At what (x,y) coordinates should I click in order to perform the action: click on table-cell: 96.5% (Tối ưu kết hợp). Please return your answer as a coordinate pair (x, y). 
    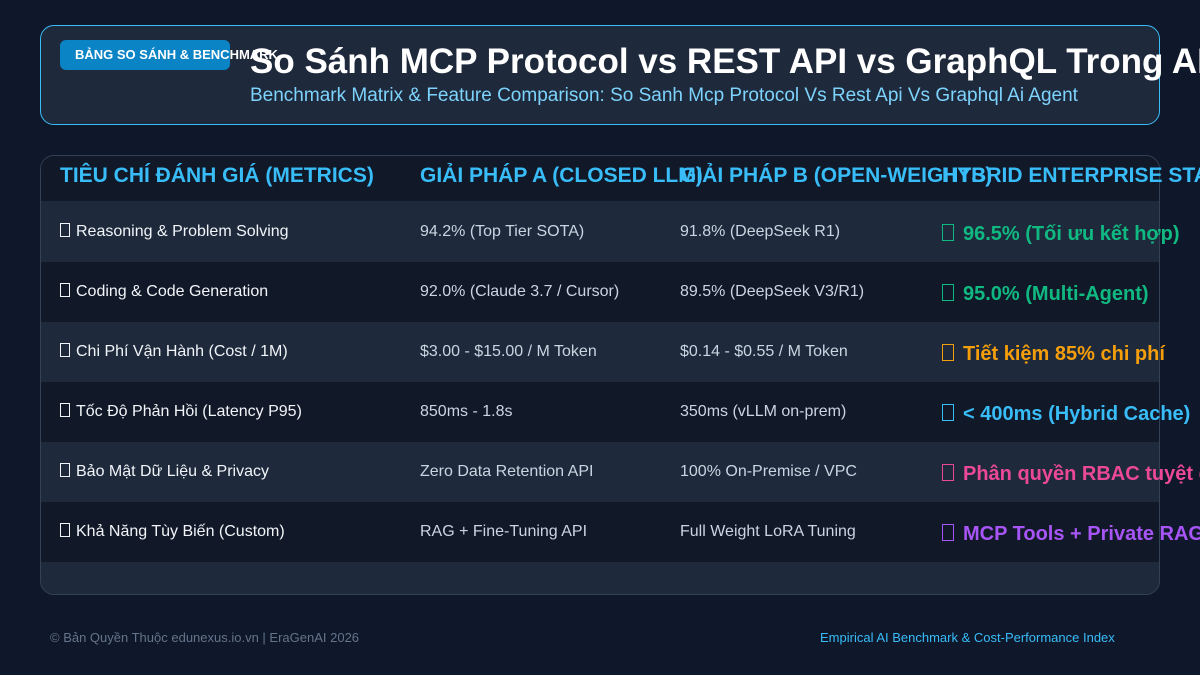
    Looking at the image, I should click on (1061, 234).